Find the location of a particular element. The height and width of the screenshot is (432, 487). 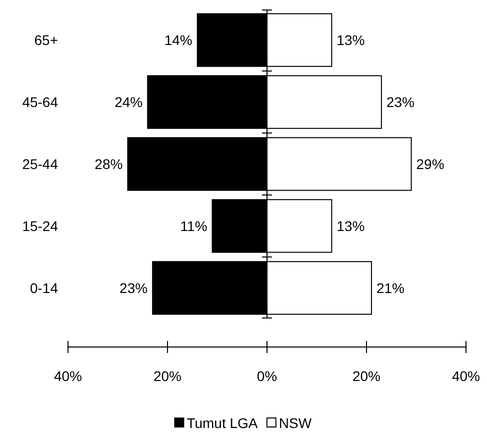

data-label: 14% is located at coordinates (178, 40).